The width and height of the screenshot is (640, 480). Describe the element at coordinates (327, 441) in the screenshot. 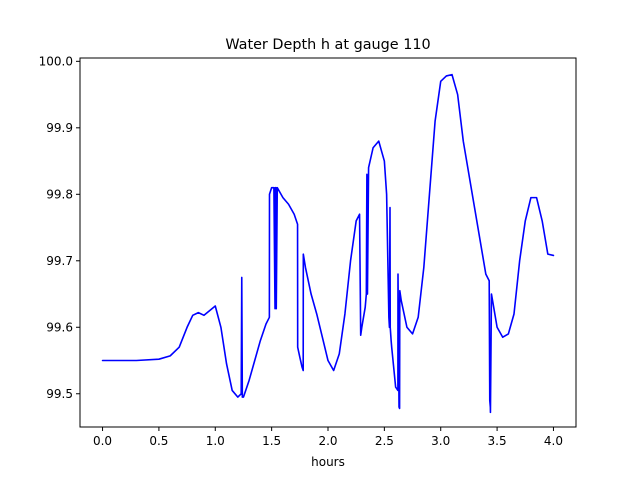

I see `x-tick-label: 2.0` at that location.